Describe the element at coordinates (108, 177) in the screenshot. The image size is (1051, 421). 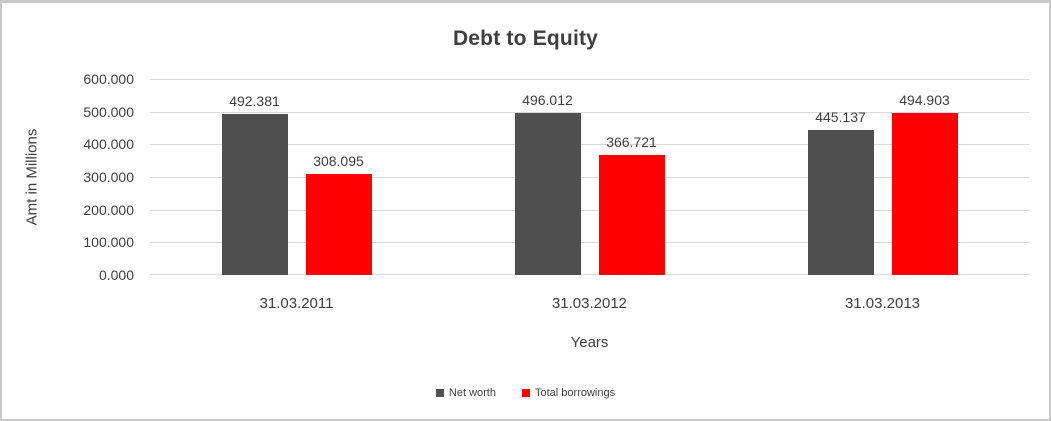
I see `y-tick-label: 300.000` at that location.